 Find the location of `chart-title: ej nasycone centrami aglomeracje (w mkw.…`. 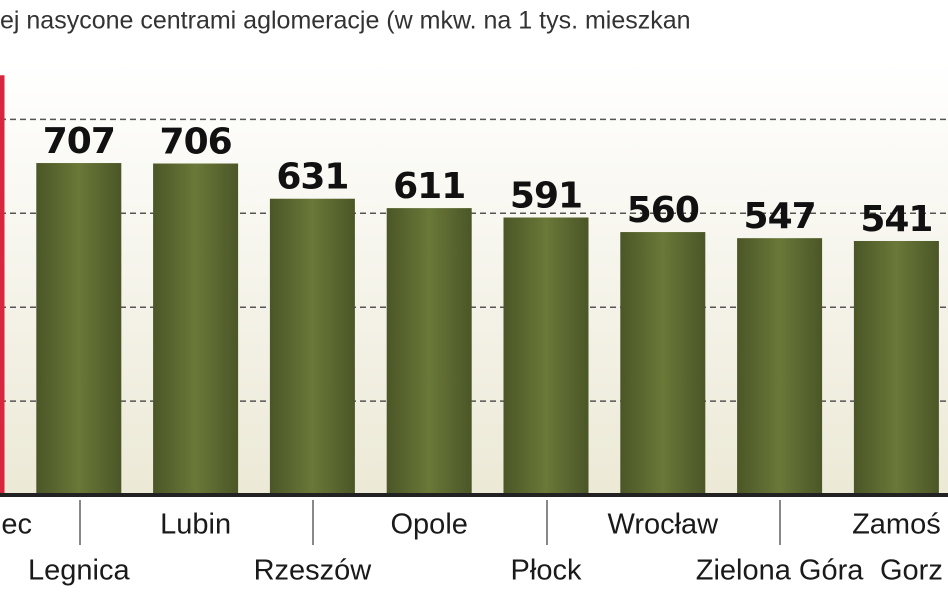

chart-title: ej nasycone centrami aglomeracje (w mkw.… is located at coordinates (345, 21).